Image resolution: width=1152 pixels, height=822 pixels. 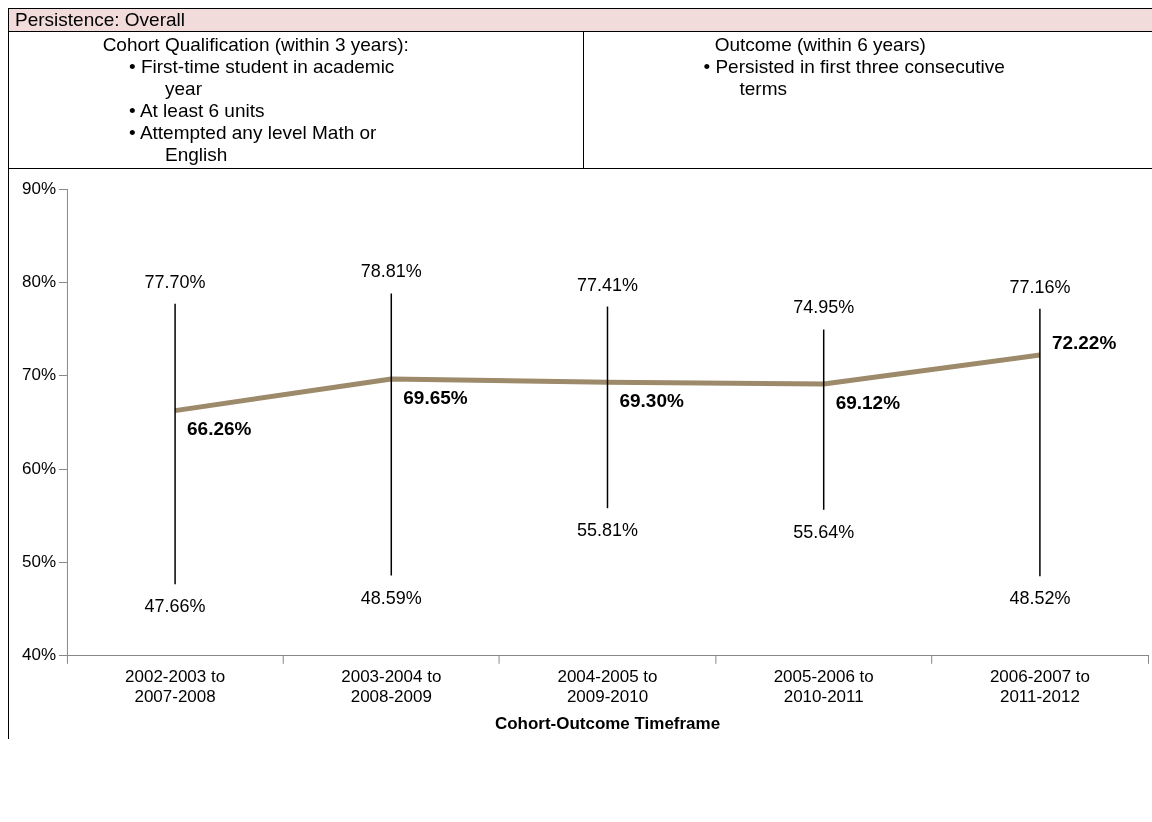 I want to click on y-tick-label: 70%, so click(x=39, y=375).